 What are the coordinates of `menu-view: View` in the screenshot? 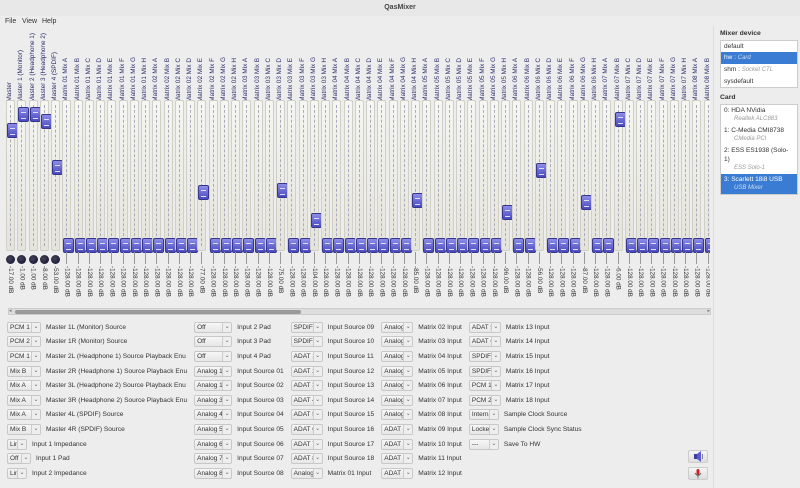 It's located at (30, 21).